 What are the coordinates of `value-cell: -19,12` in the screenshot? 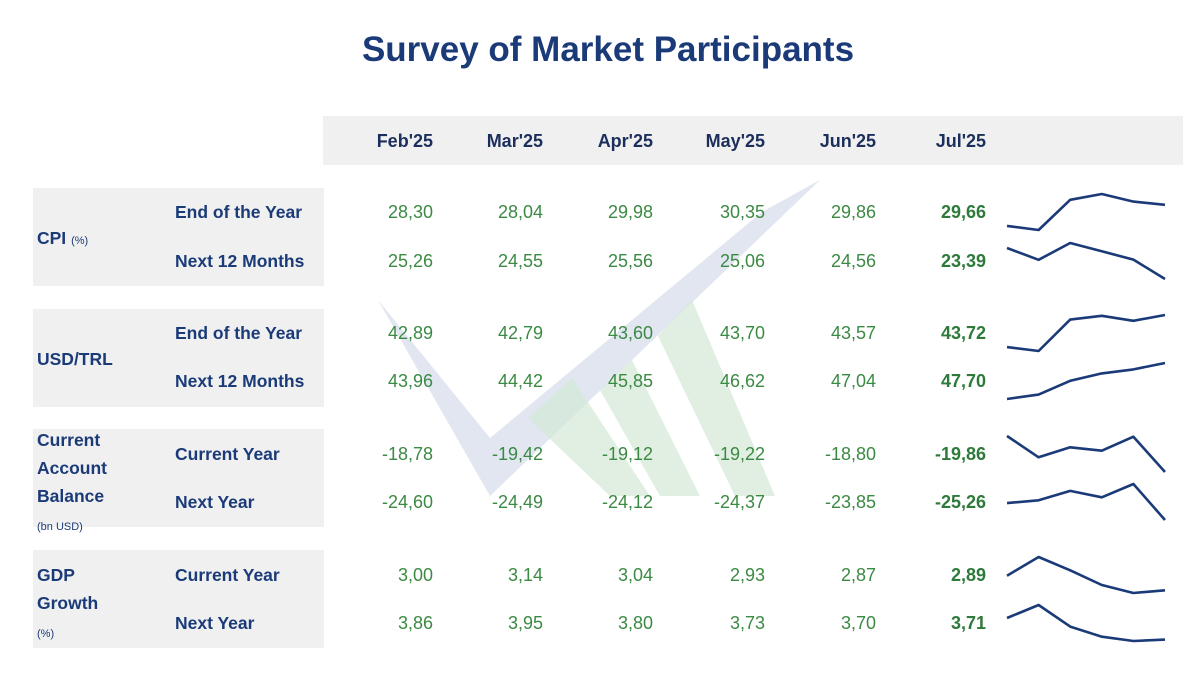 It's located at (627, 454).